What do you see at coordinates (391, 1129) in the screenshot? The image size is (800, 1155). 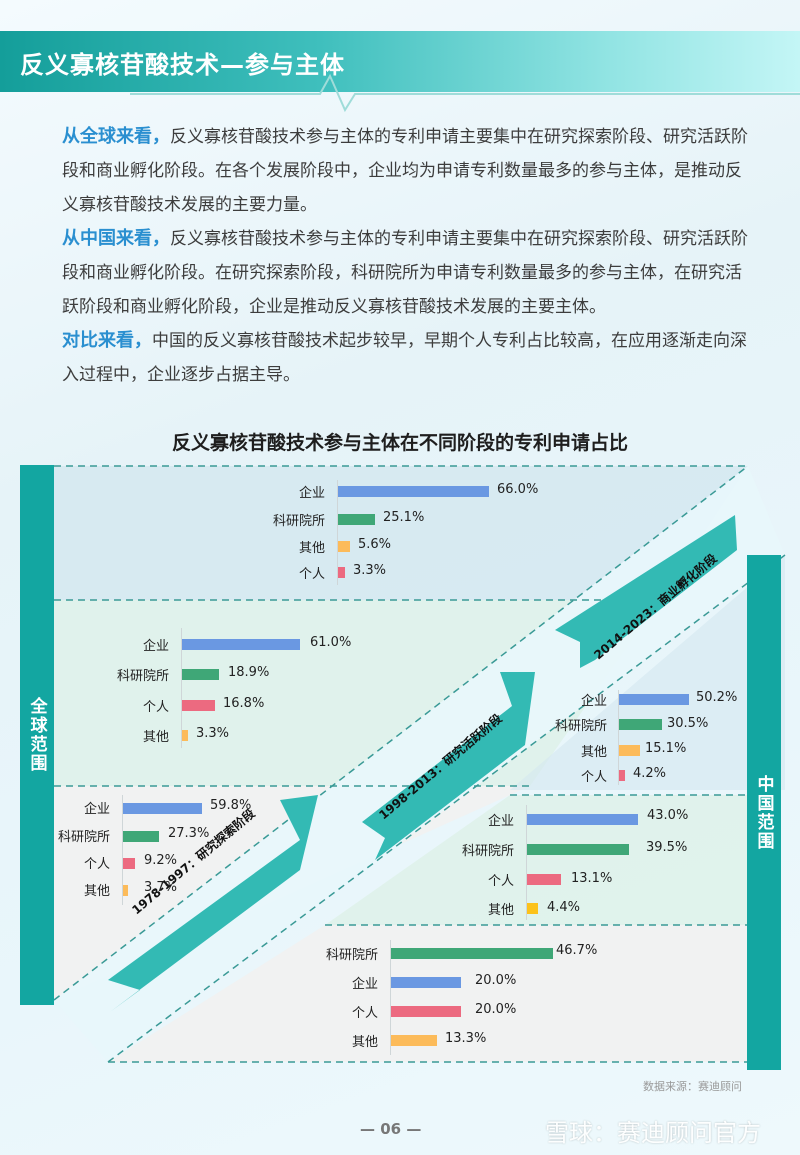 I see `page-number: — 06 —` at bounding box center [391, 1129].